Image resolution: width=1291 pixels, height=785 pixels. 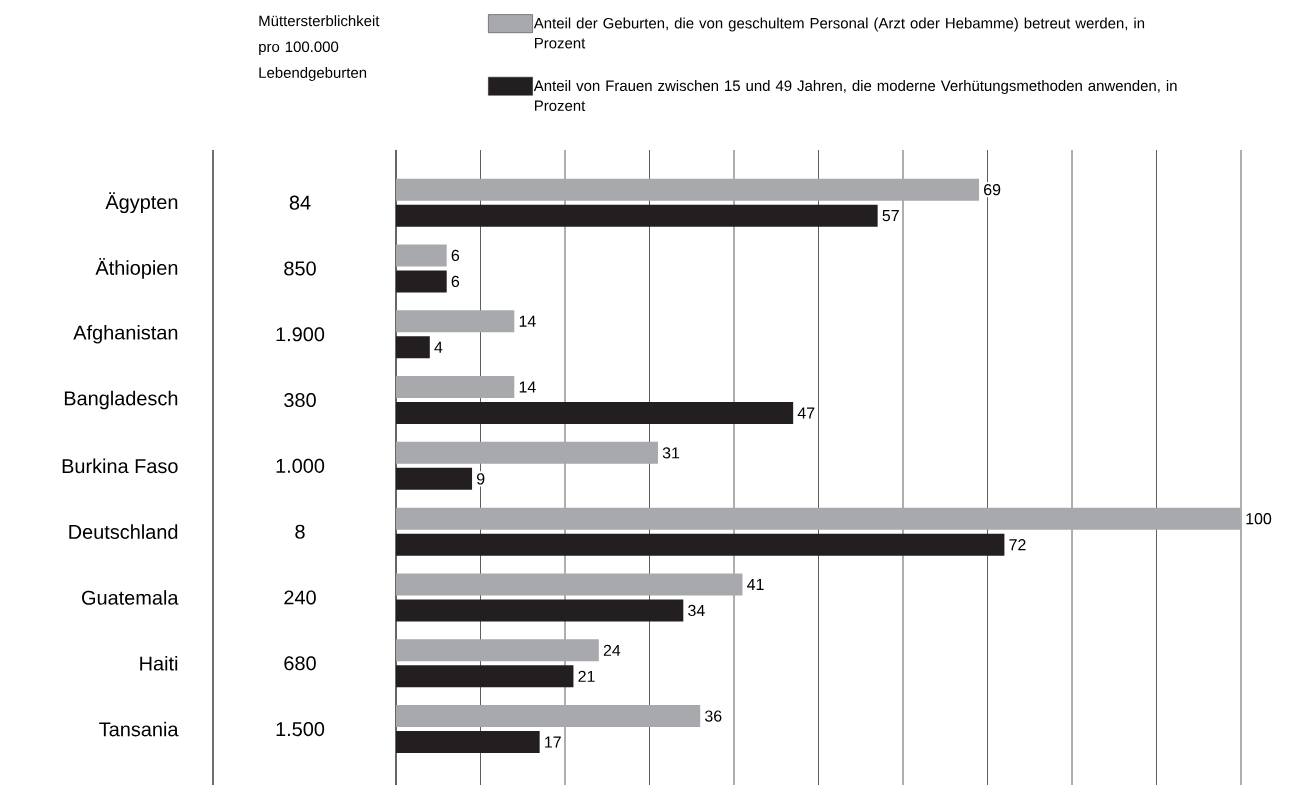 I want to click on legend-label: Anteil von Frauen zwischen 15 und 49 Jahren, die moderne Verhütungsmethoden anwenden, in Prozent, so click(x=855, y=95).